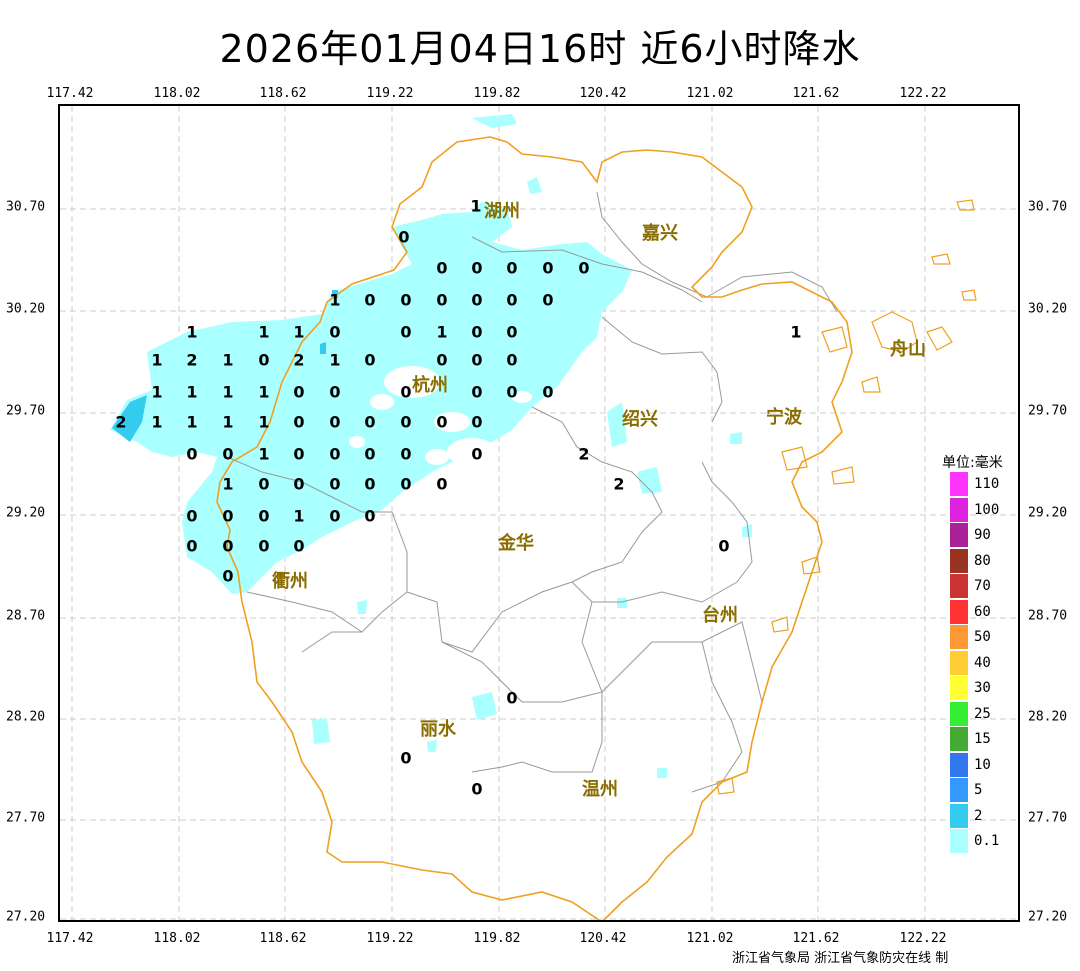 This screenshot has width=1080, height=971. I want to click on y-tick-right: 29.20, so click(1048, 513).